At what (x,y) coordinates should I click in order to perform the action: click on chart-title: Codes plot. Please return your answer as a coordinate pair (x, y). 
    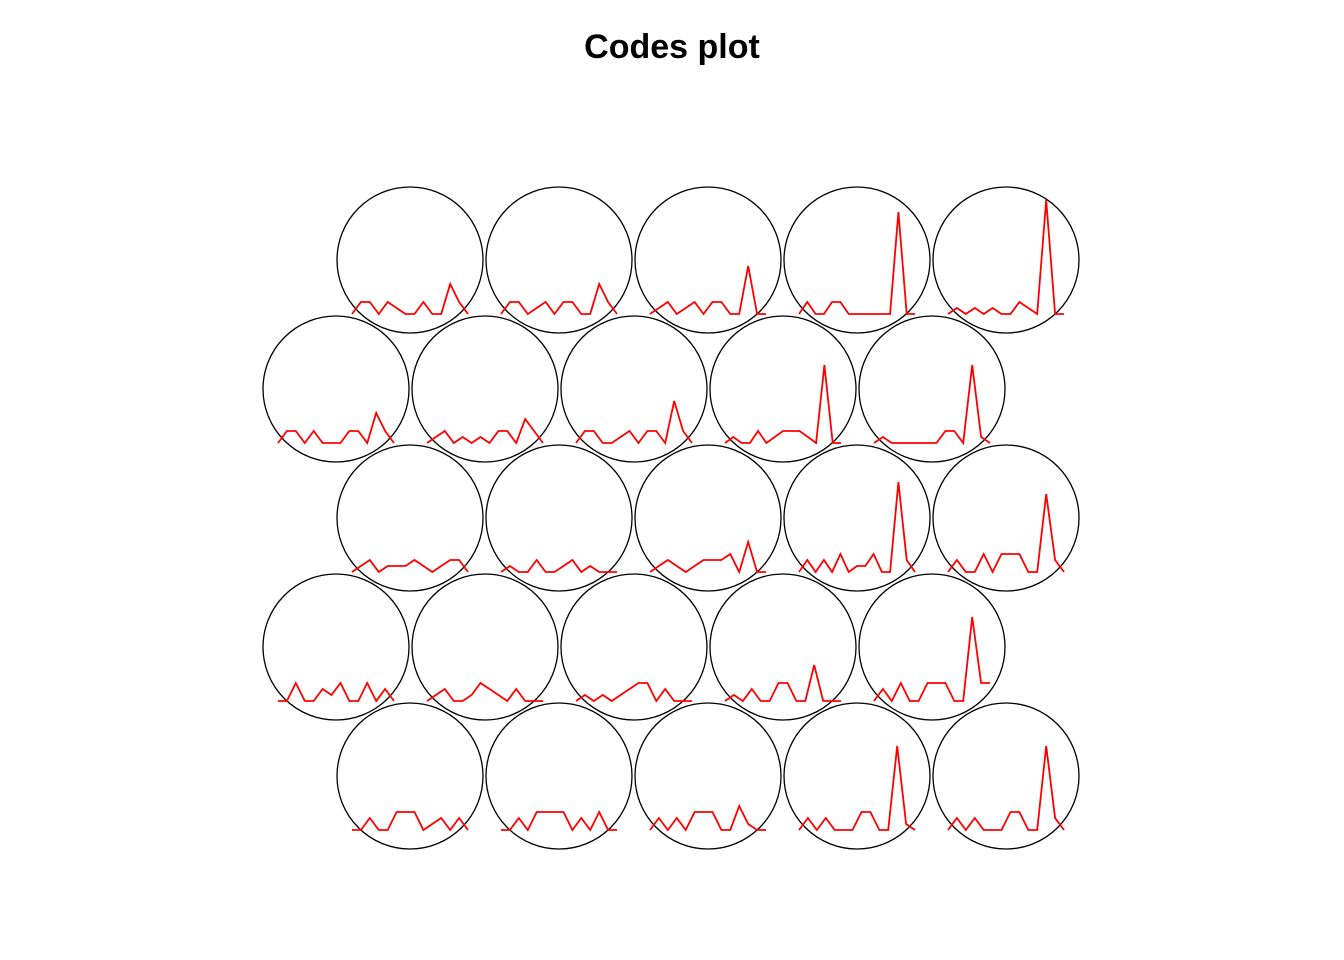
    Looking at the image, I should click on (672, 47).